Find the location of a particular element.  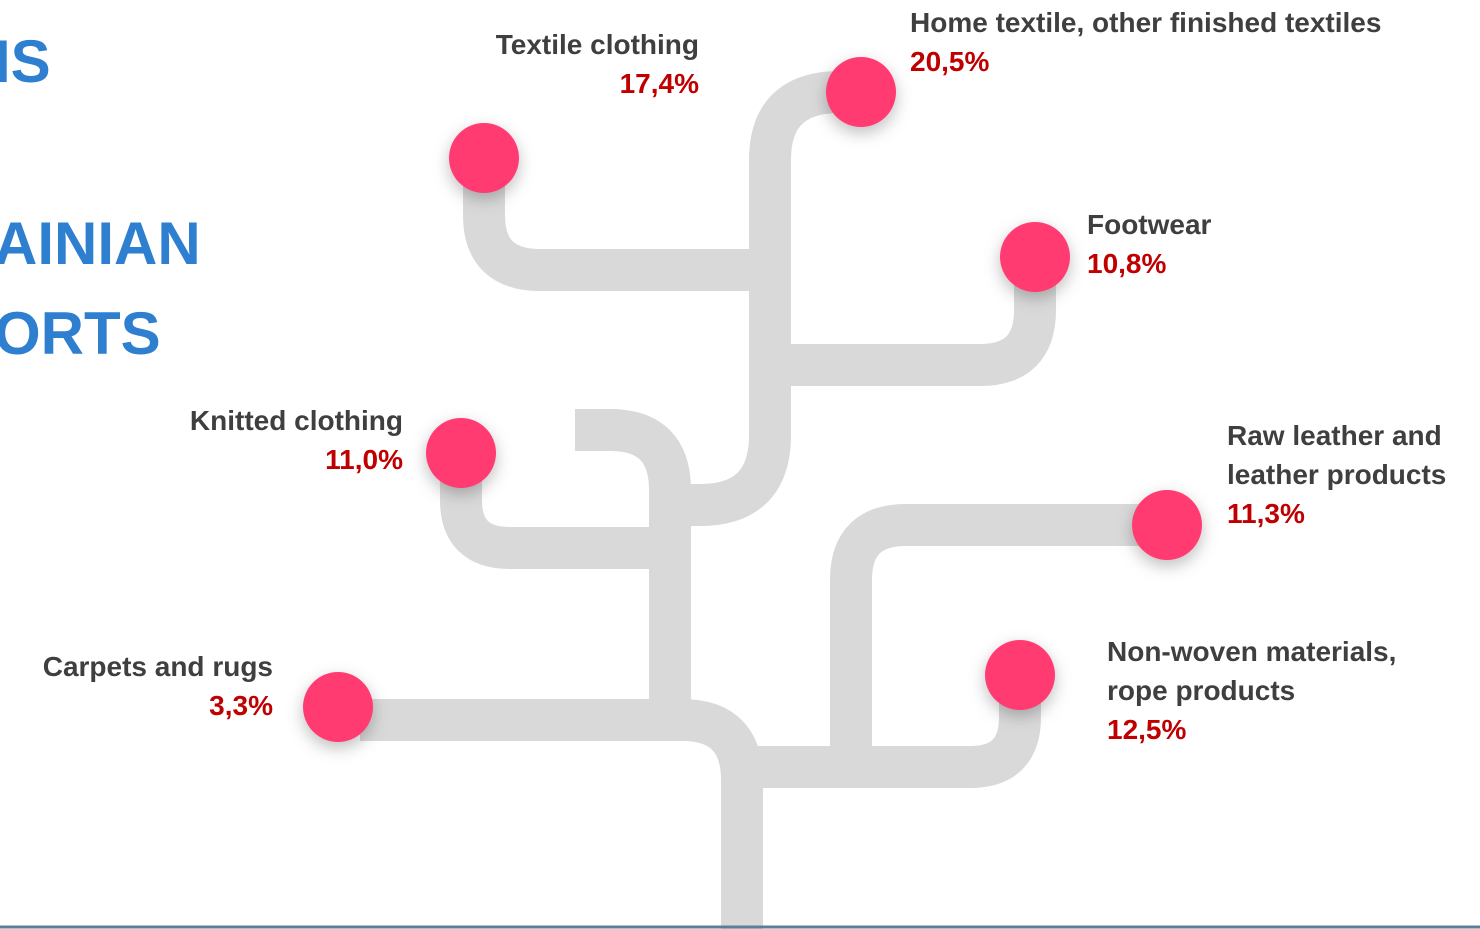

branch-share: 11,0% is located at coordinates (364, 459).